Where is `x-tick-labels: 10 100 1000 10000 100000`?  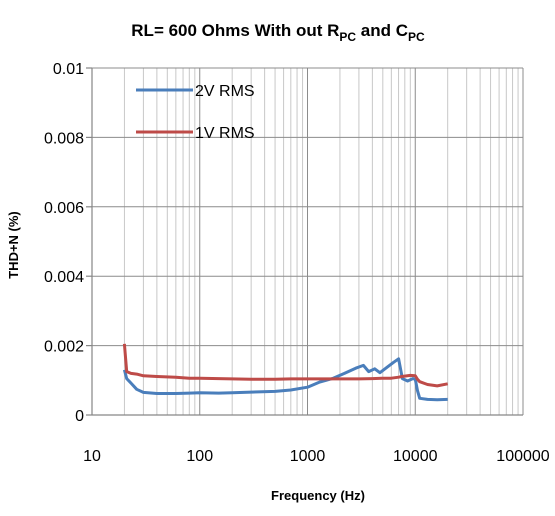 x-tick-labels: 10 100 1000 10000 100000 is located at coordinates (316, 456).